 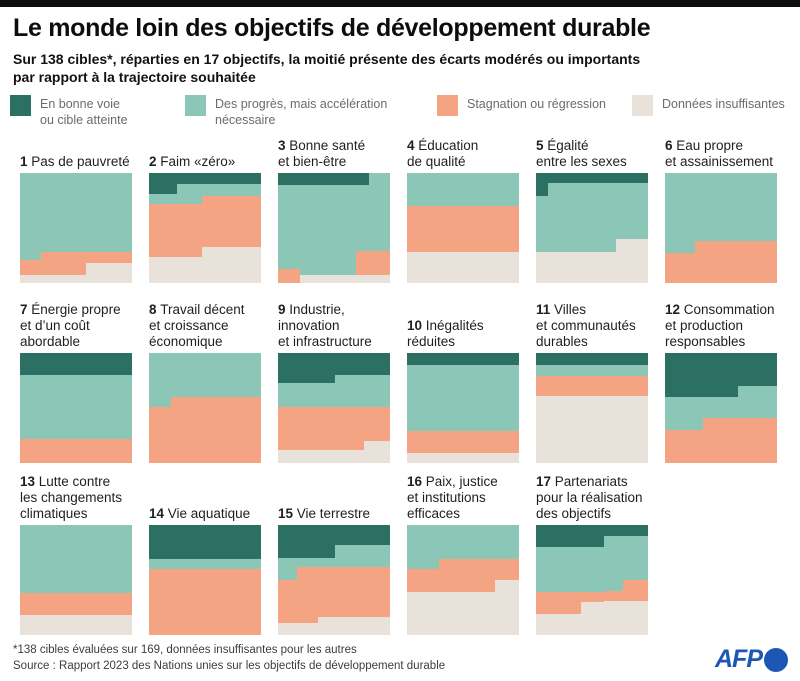 I want to click on afp-logo: AFP, so click(x=751, y=659).